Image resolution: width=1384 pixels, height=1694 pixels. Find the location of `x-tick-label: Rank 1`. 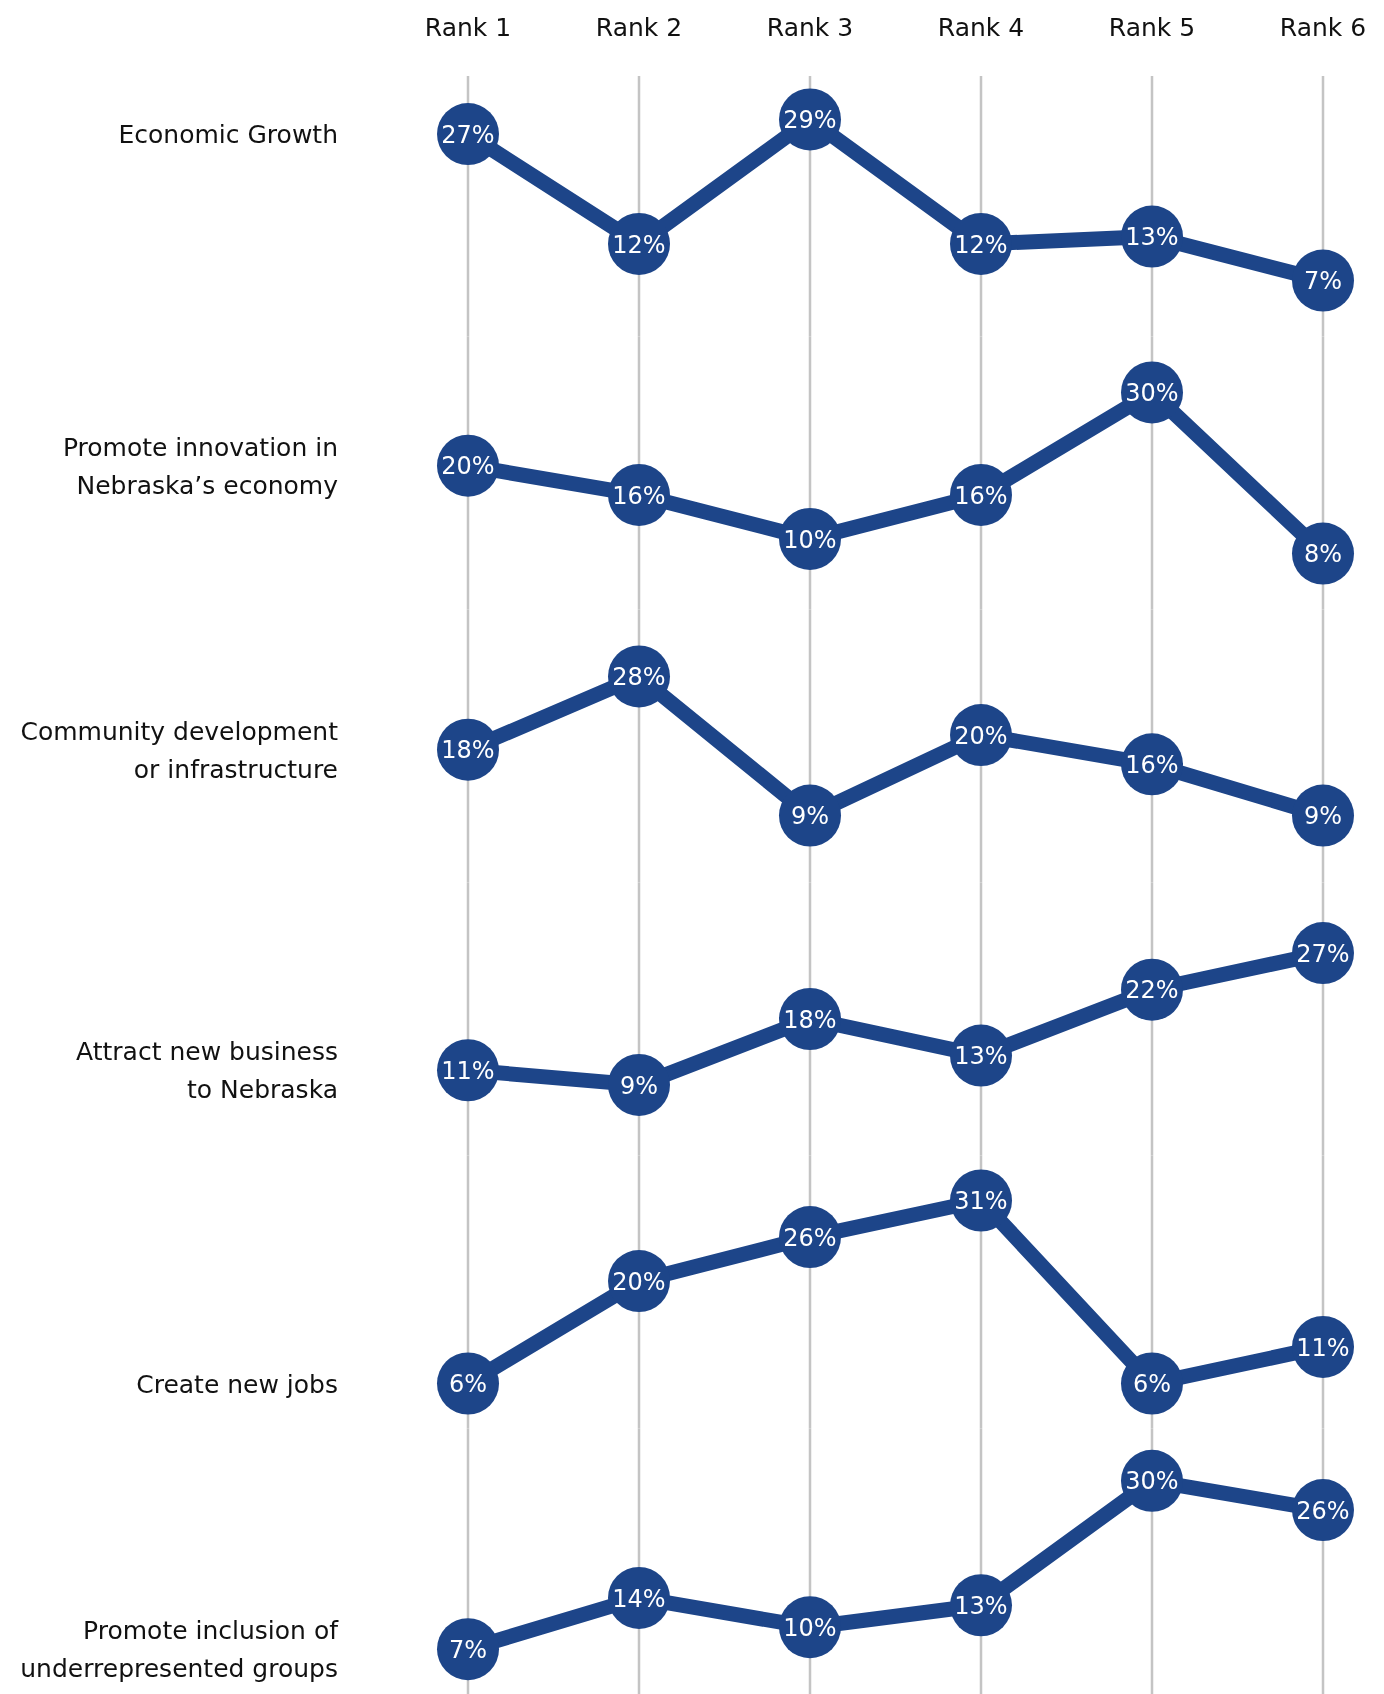

x-tick-label: Rank 1 is located at coordinates (468, 27).